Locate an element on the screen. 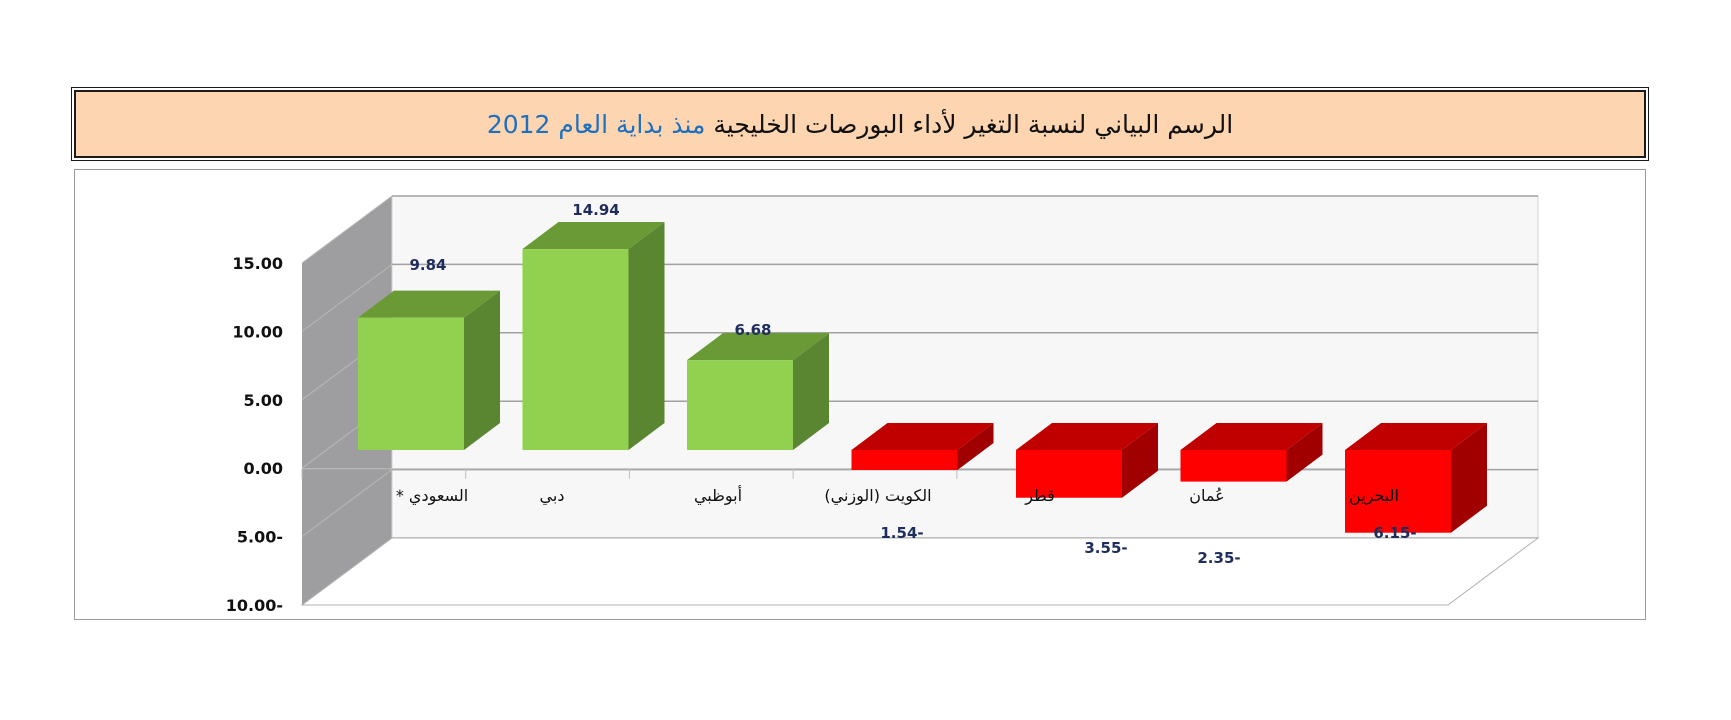 Image resolution: width=1731 pixels, height=720 pixels. floor is located at coordinates (920, 571).